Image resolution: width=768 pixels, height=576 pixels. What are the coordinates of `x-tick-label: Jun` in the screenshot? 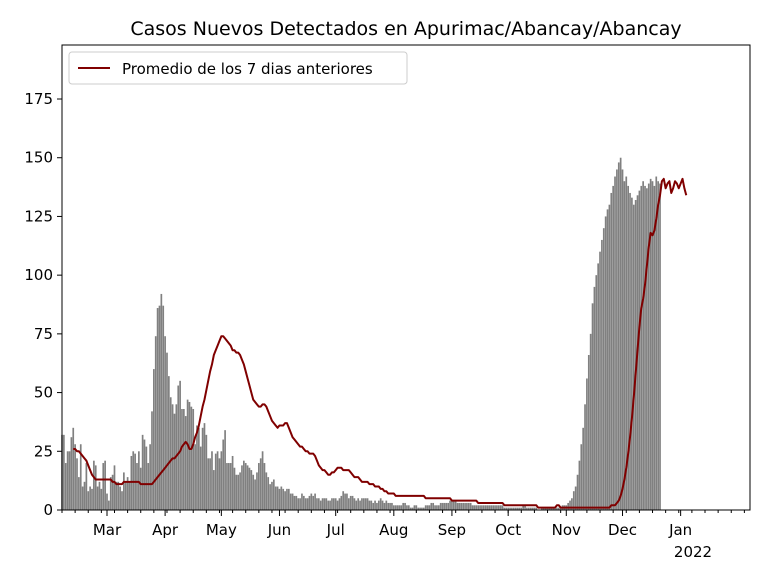 It's located at (279, 530).